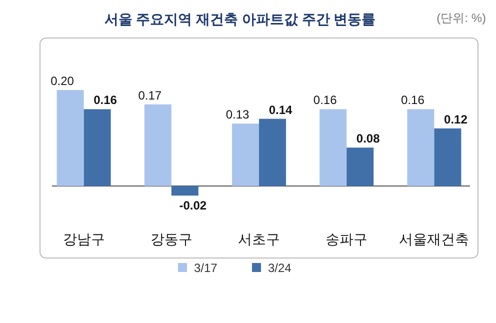 The height and width of the screenshot is (323, 496). I want to click on x-tick-label: 서초구, so click(259, 239).